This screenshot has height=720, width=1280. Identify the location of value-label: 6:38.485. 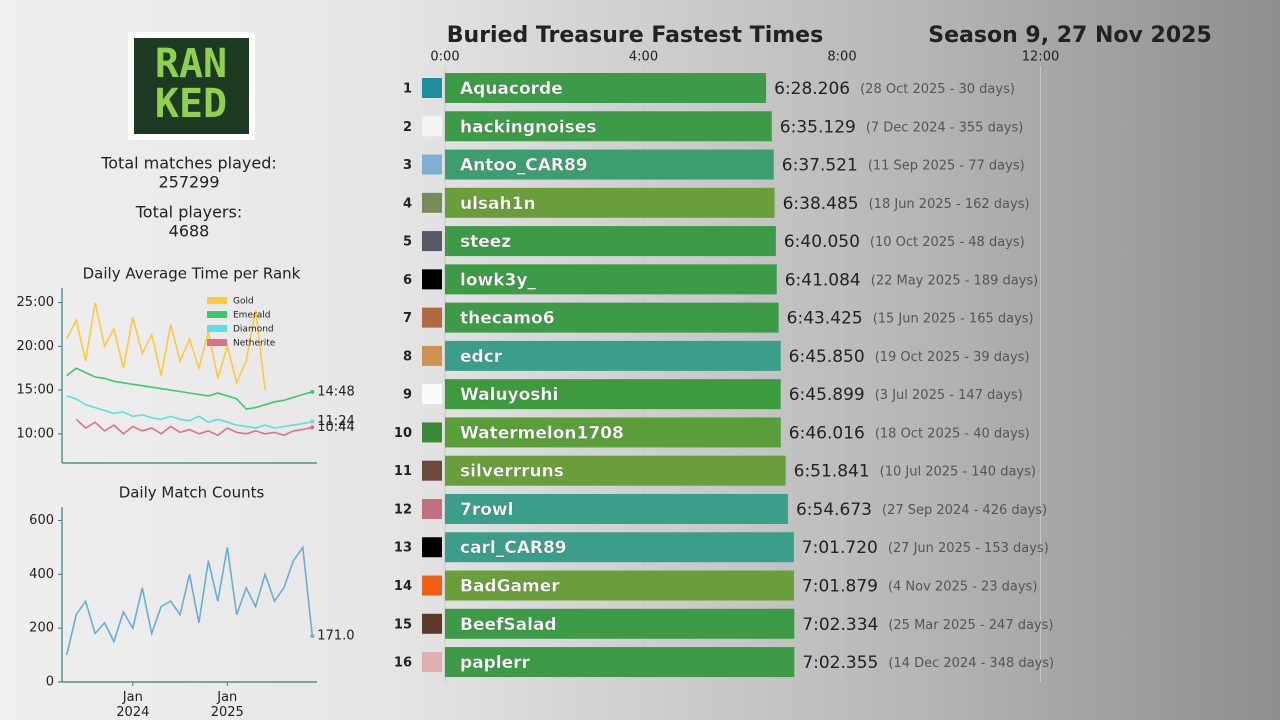
(821, 204).